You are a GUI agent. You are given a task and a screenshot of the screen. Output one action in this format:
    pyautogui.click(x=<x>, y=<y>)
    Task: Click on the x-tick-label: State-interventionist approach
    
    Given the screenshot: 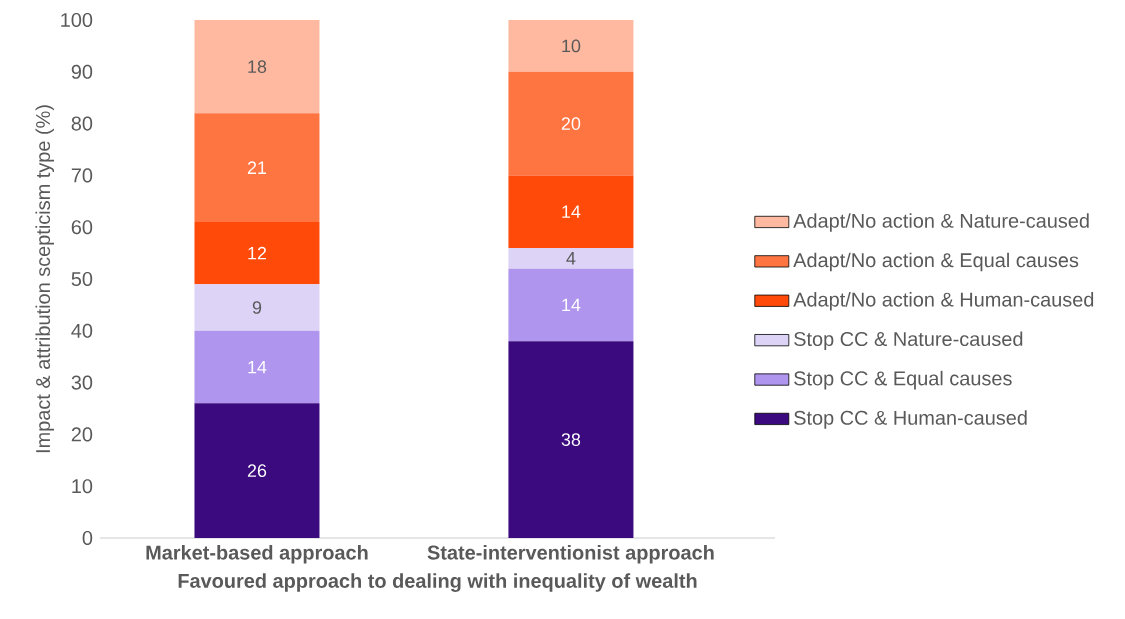 What is the action you would take?
    pyautogui.click(x=570, y=554)
    